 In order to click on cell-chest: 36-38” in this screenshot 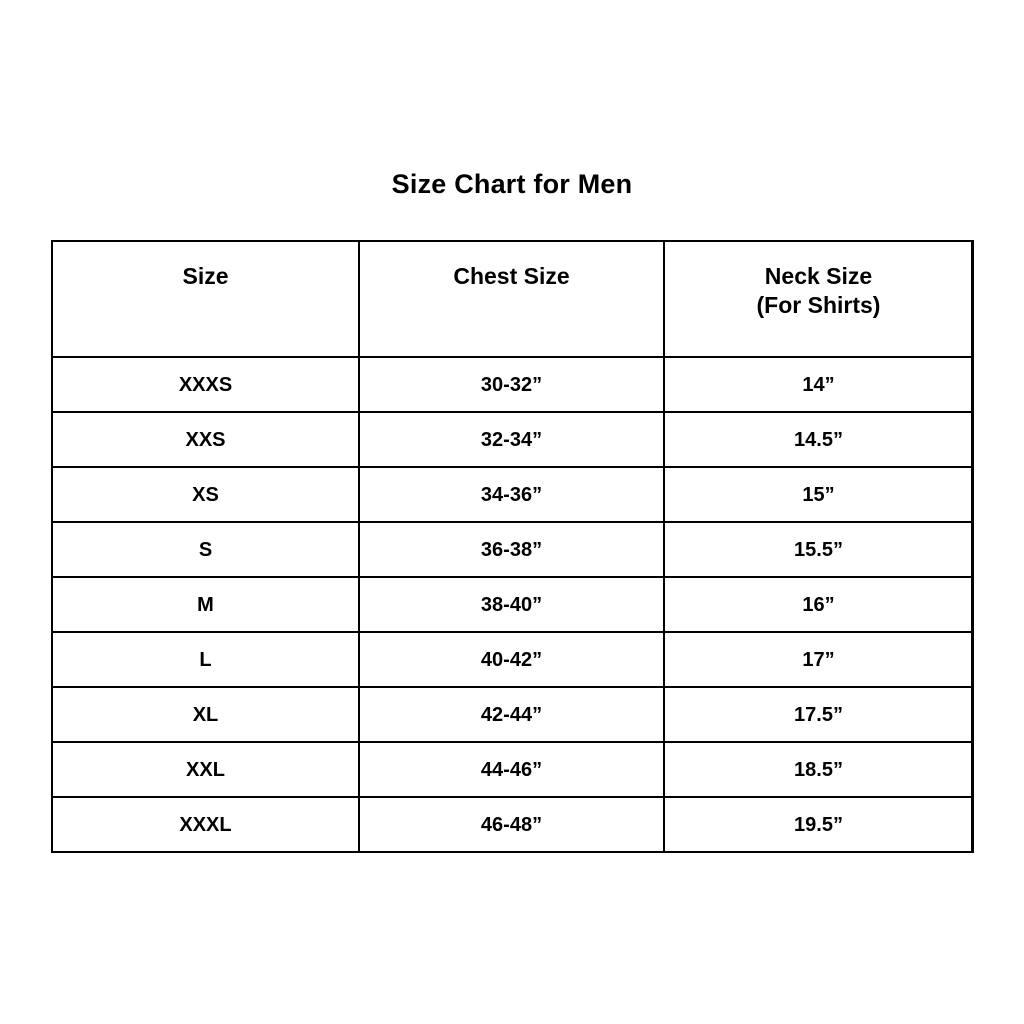, I will do `click(511, 549)`.